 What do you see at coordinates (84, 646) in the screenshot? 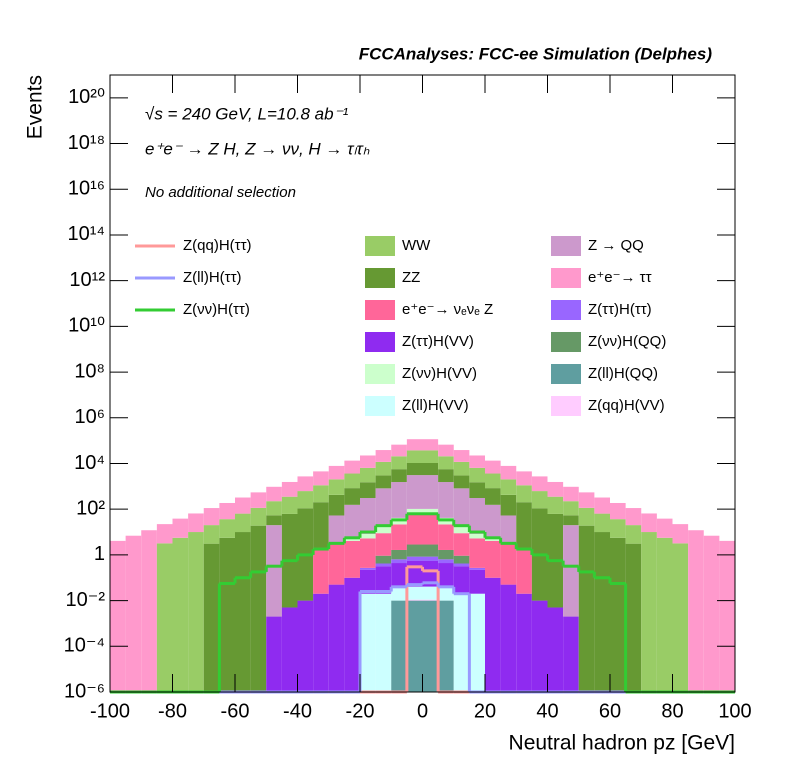
I see `y-tick-label: 10⁻⁴` at bounding box center [84, 646].